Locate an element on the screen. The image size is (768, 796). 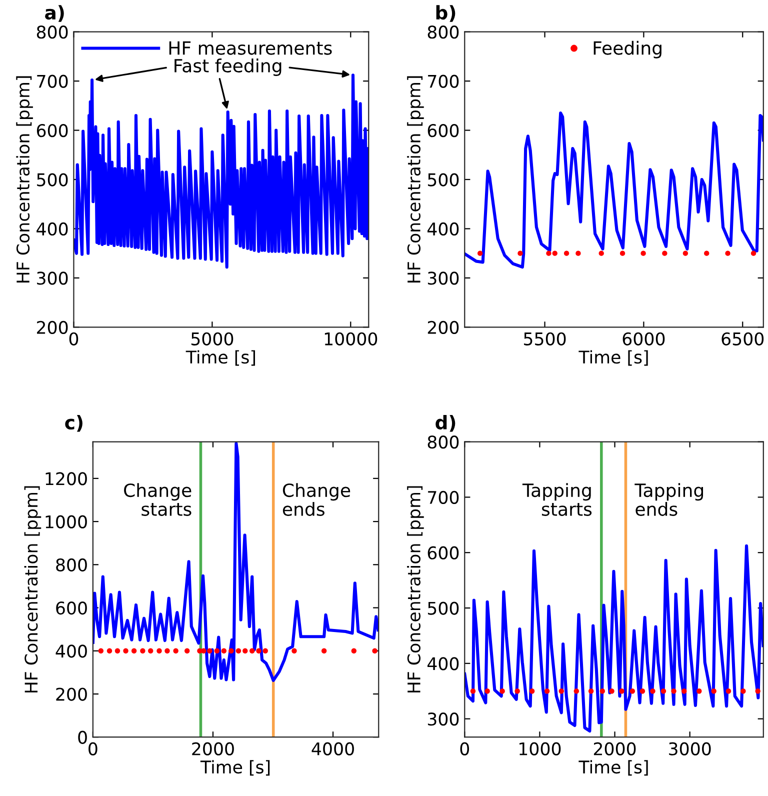
x-tick-label: 6000 is located at coordinates (643, 339).